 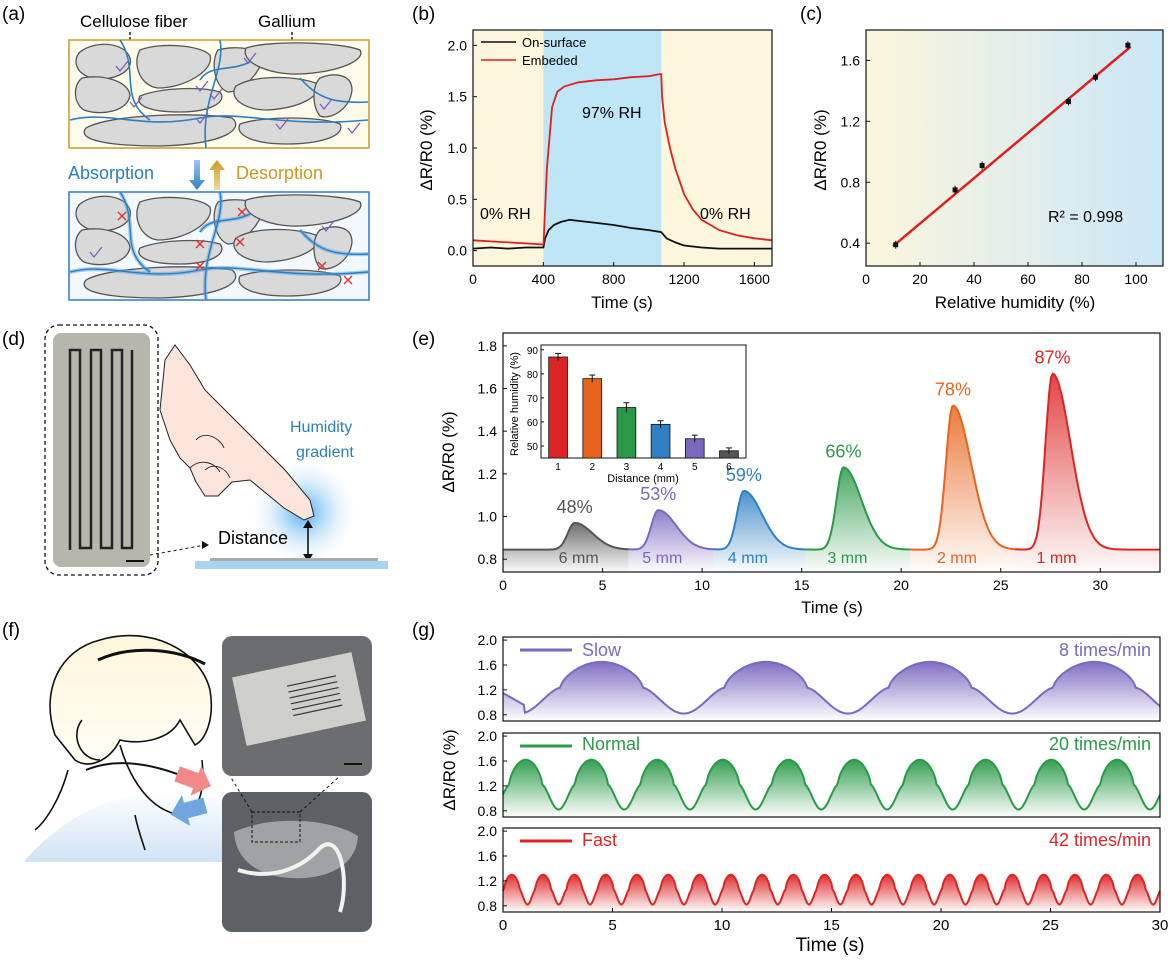 What do you see at coordinates (1014, 148) in the screenshot?
I see `chart-c-frame` at bounding box center [1014, 148].